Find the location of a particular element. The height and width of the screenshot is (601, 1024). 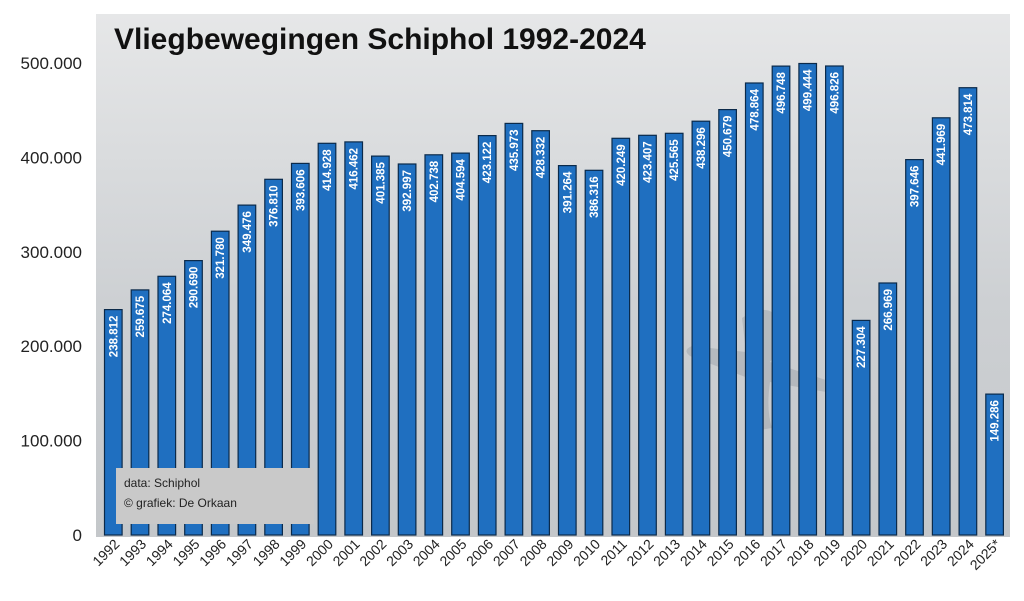

bar-value-label: 441.969 is located at coordinates (942, 145).